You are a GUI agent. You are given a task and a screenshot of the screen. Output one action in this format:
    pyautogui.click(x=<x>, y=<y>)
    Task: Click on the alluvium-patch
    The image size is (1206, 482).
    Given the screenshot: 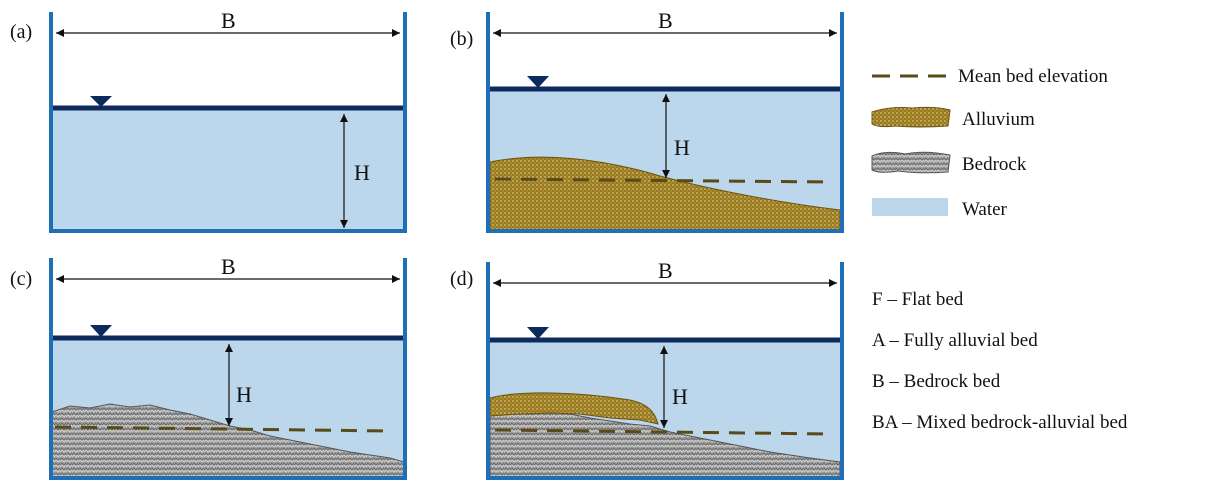 What is the action you would take?
    pyautogui.click(x=574, y=408)
    